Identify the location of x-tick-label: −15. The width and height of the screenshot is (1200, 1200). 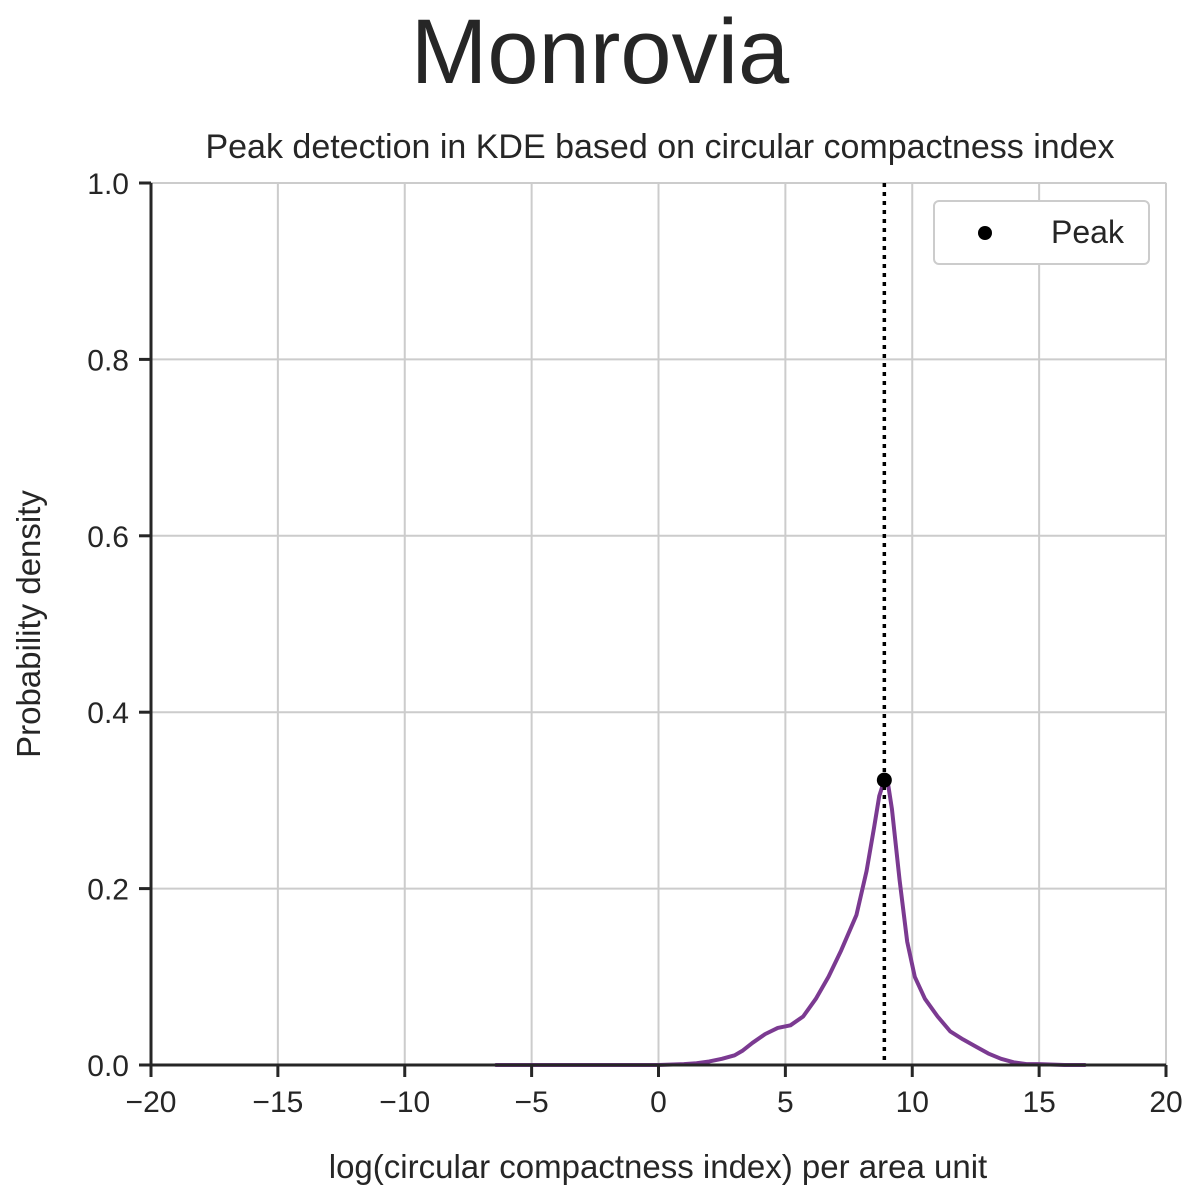
(277, 1102).